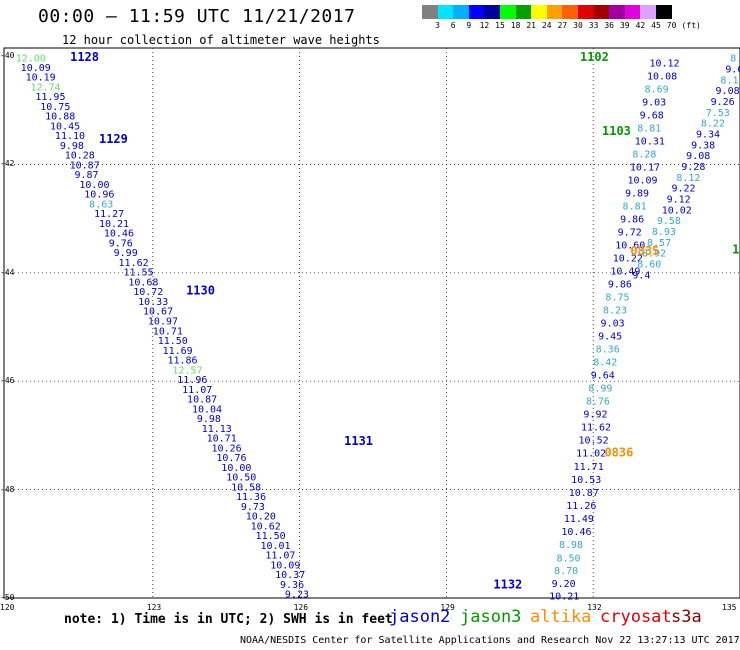 The height and width of the screenshot is (650, 740). Describe the element at coordinates (114, 224) in the screenshot. I see `wave-height-value: 10.21` at that location.